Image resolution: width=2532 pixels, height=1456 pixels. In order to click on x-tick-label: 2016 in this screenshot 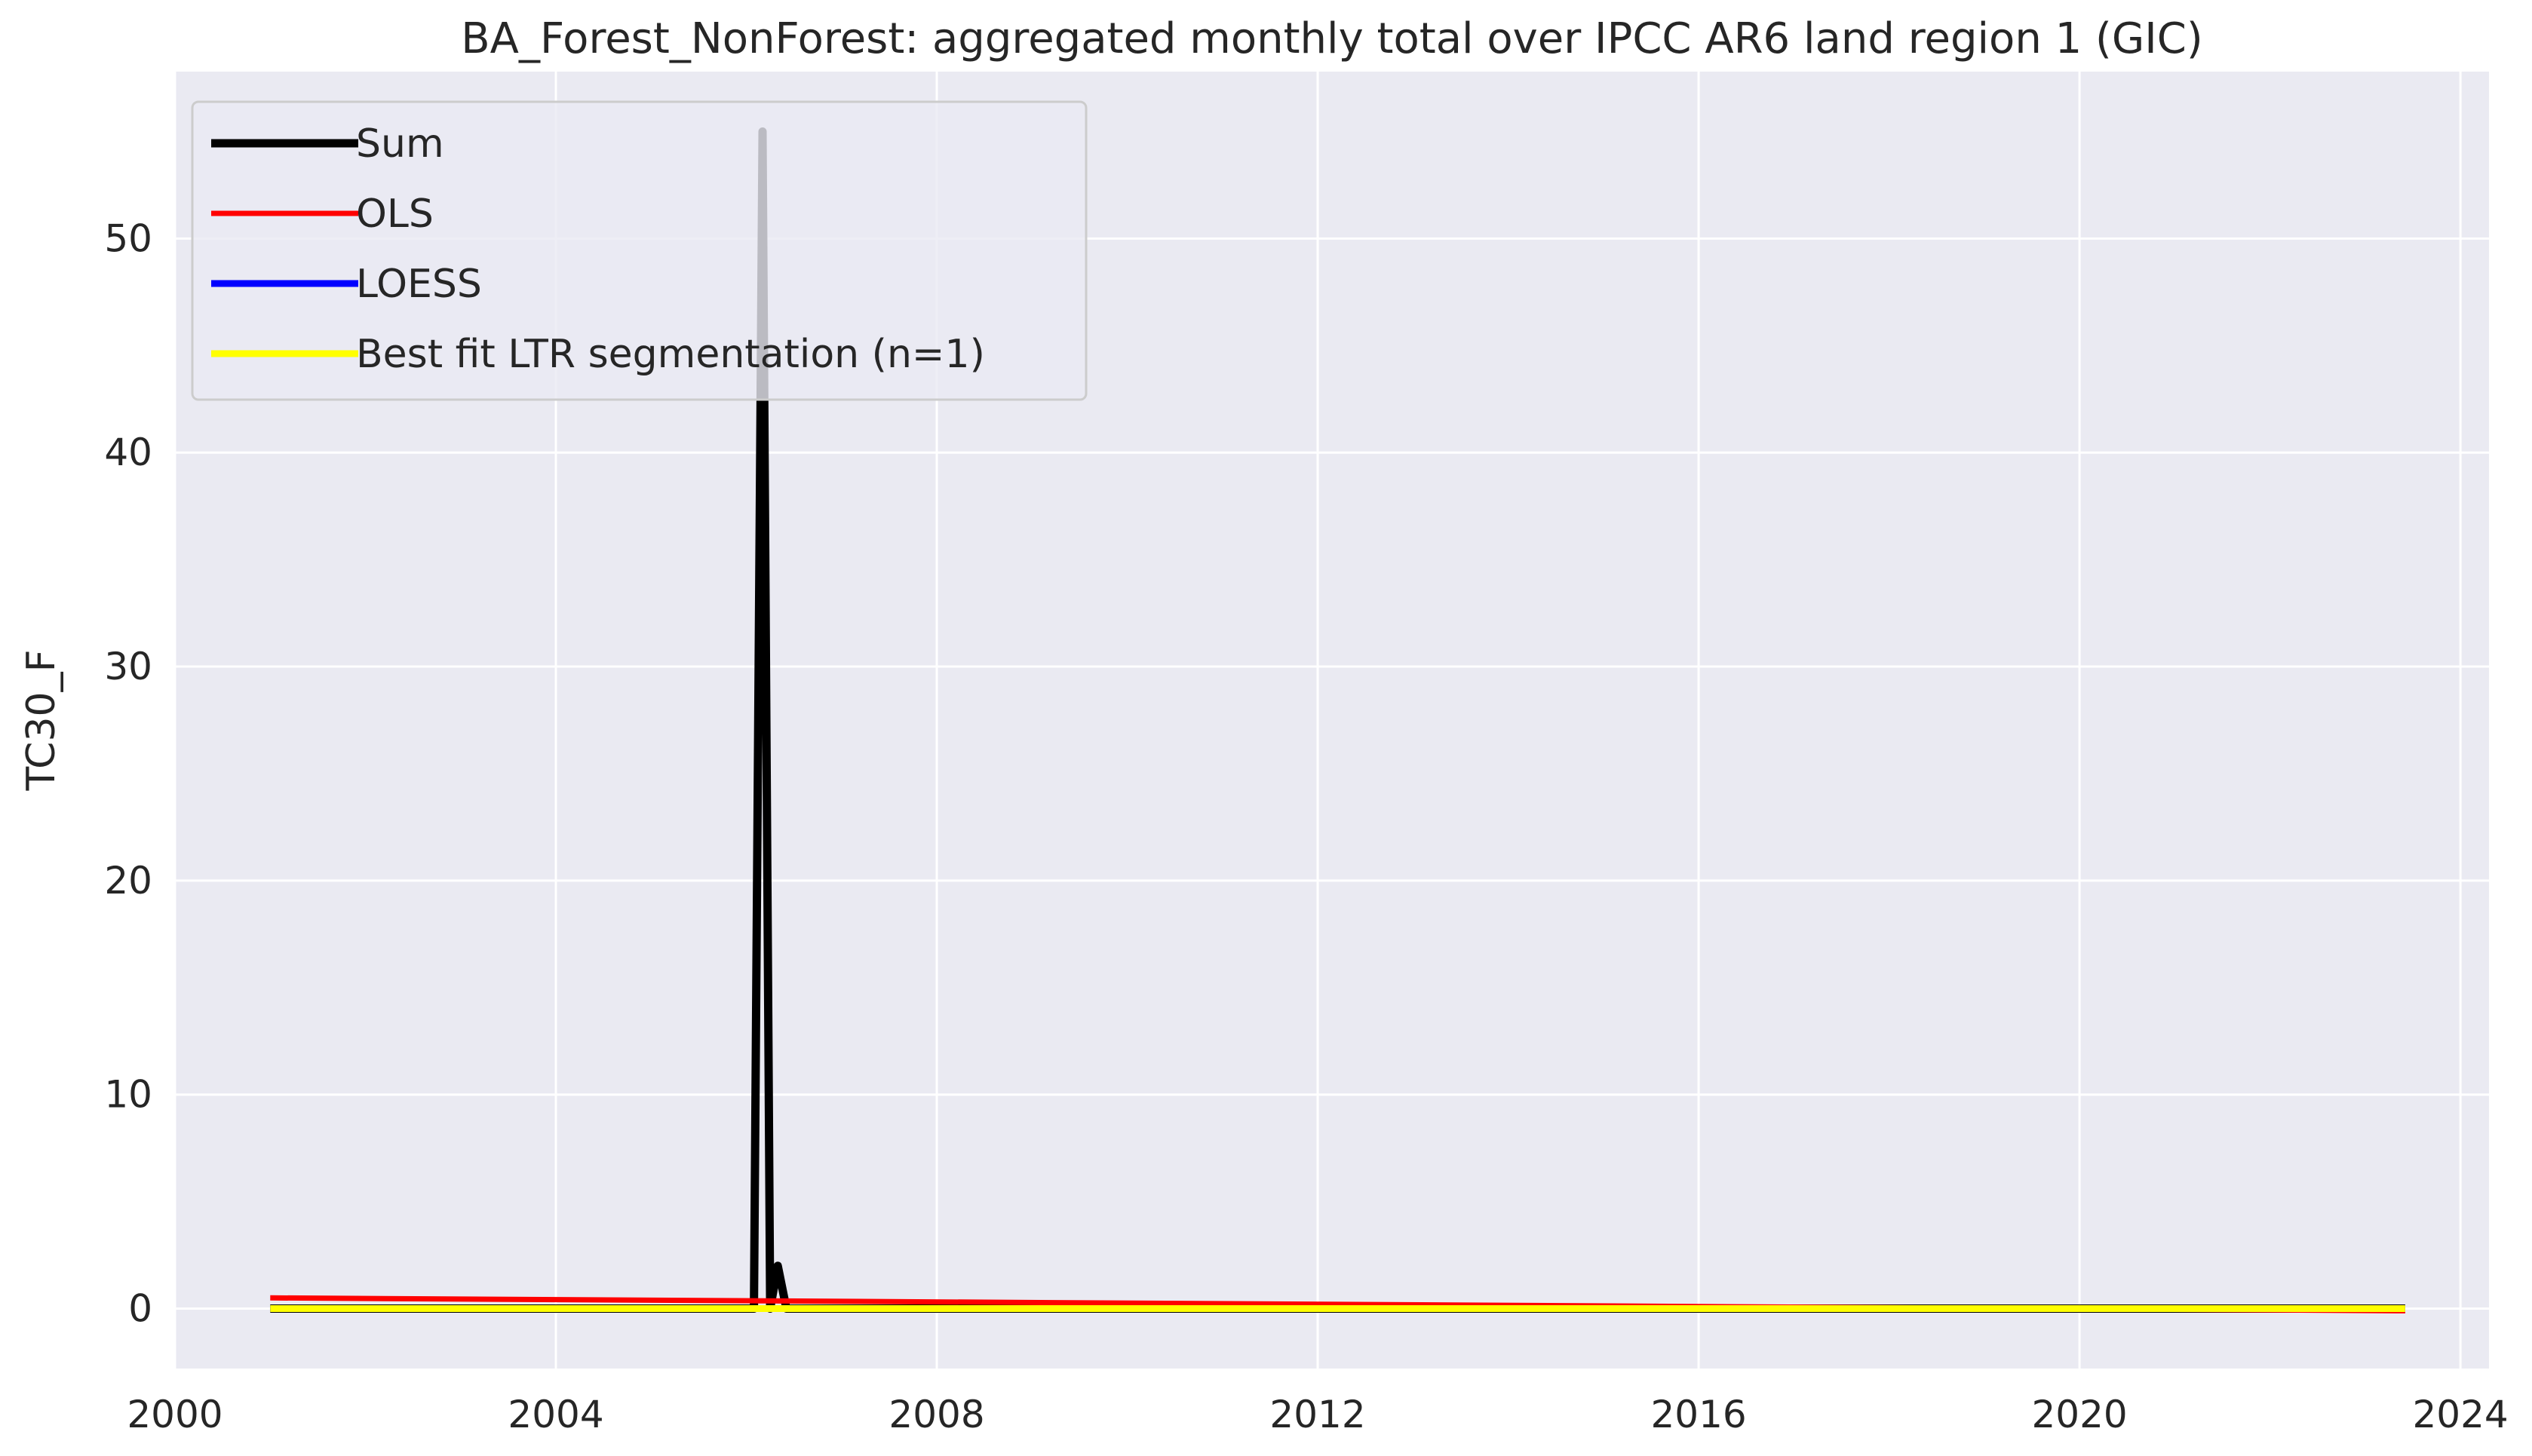, I will do `click(1698, 1414)`.